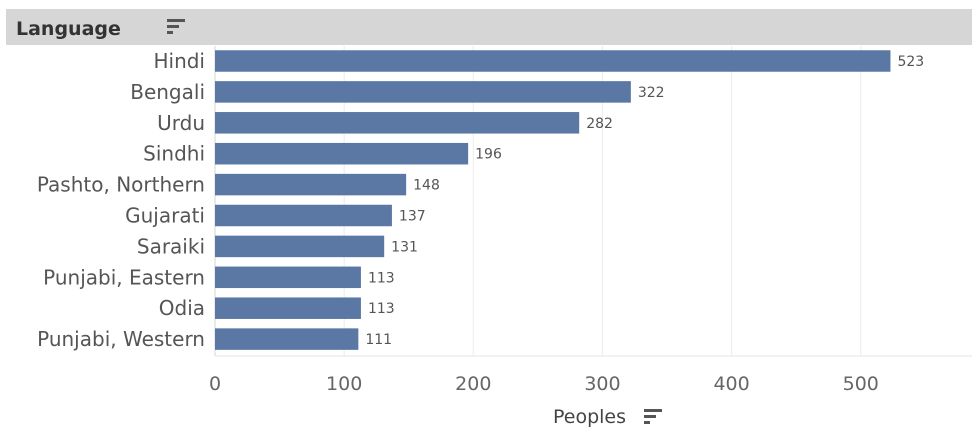 The height and width of the screenshot is (448, 980). I want to click on data-label: 282, so click(599, 124).